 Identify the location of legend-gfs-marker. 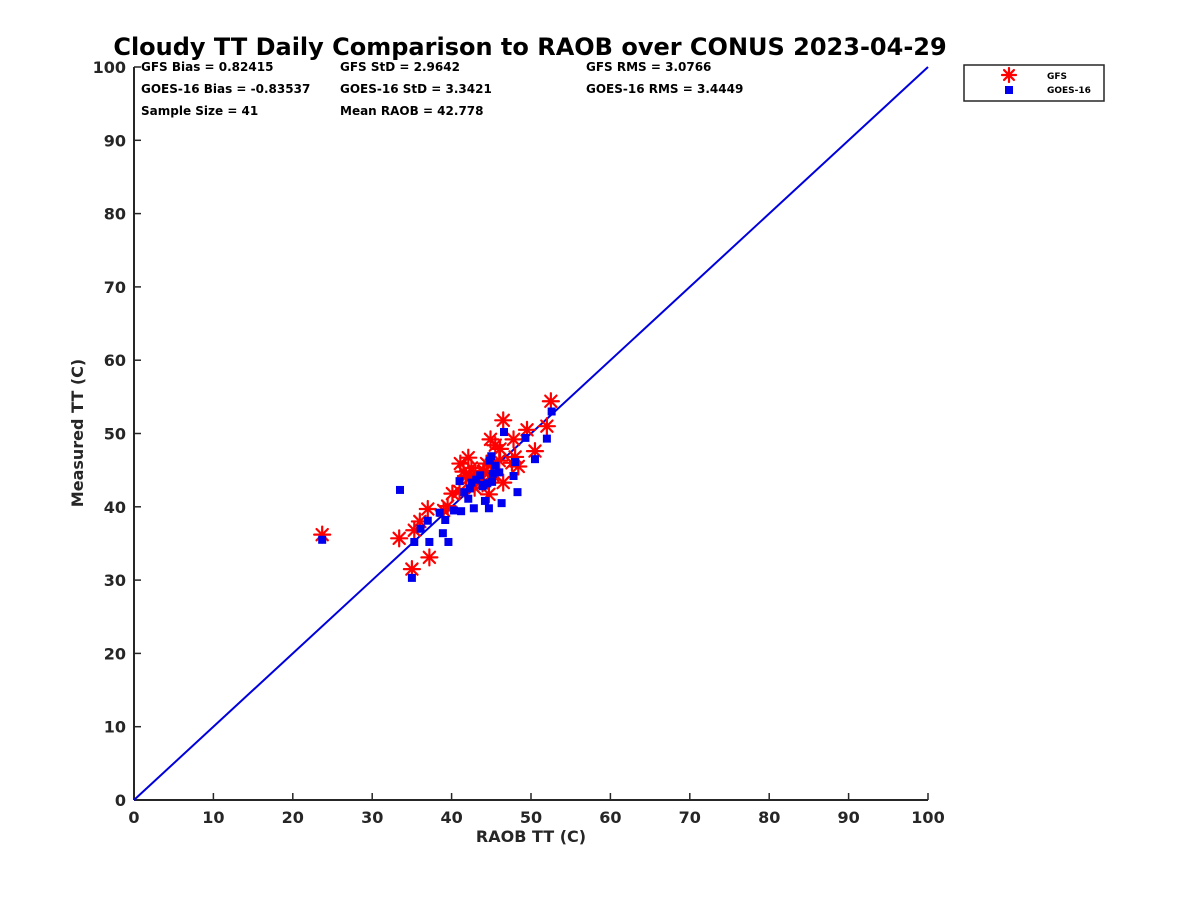
(1009, 75).